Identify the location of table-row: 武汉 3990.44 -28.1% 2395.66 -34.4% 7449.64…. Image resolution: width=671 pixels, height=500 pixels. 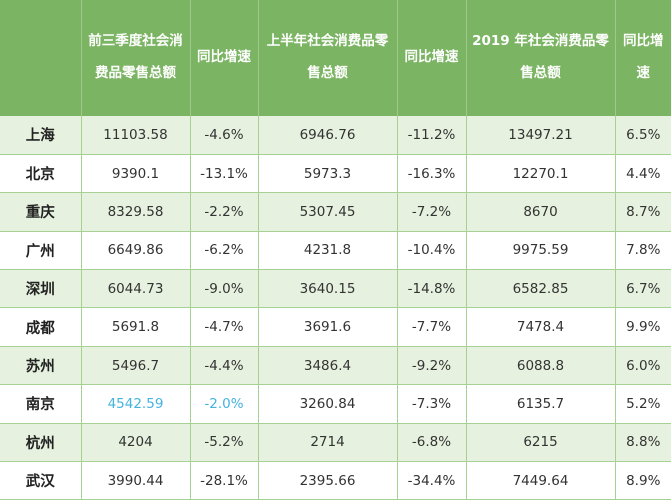
(335, 480).